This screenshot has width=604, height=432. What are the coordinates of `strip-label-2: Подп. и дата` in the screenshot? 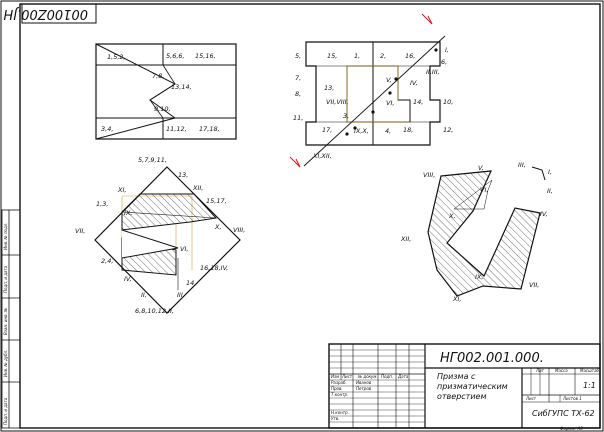 It's located at (5, 279).